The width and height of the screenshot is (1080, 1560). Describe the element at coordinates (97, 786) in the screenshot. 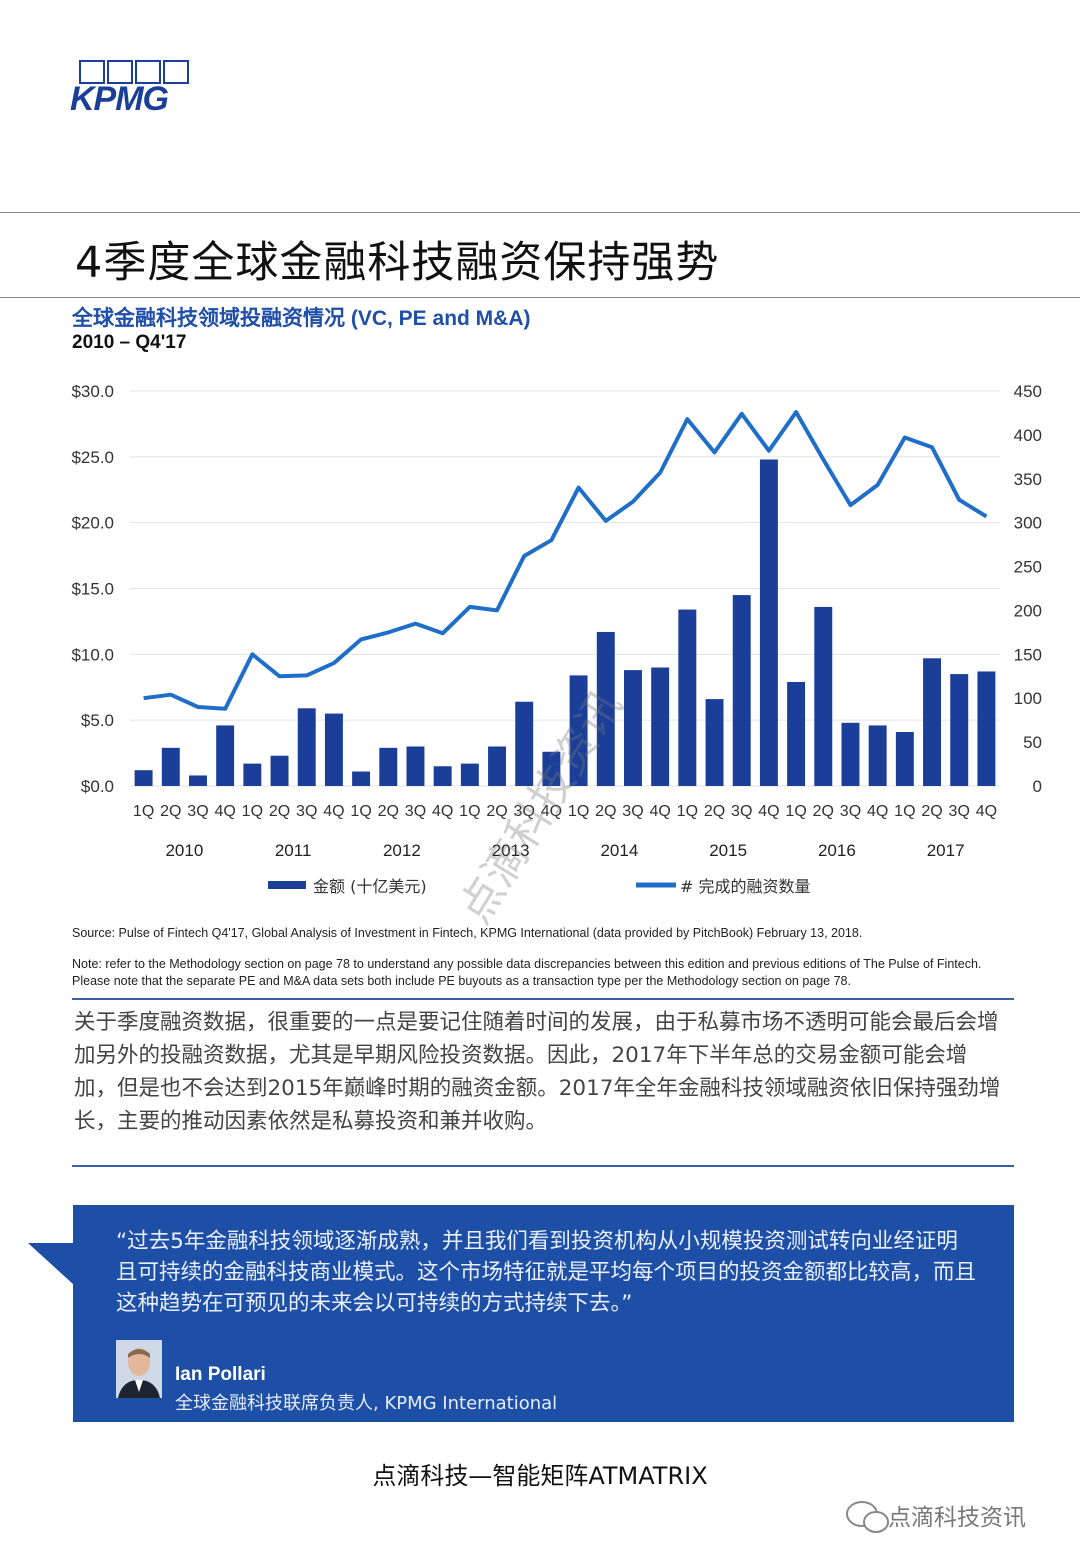

I see `left-axis-tick: $0.0` at that location.